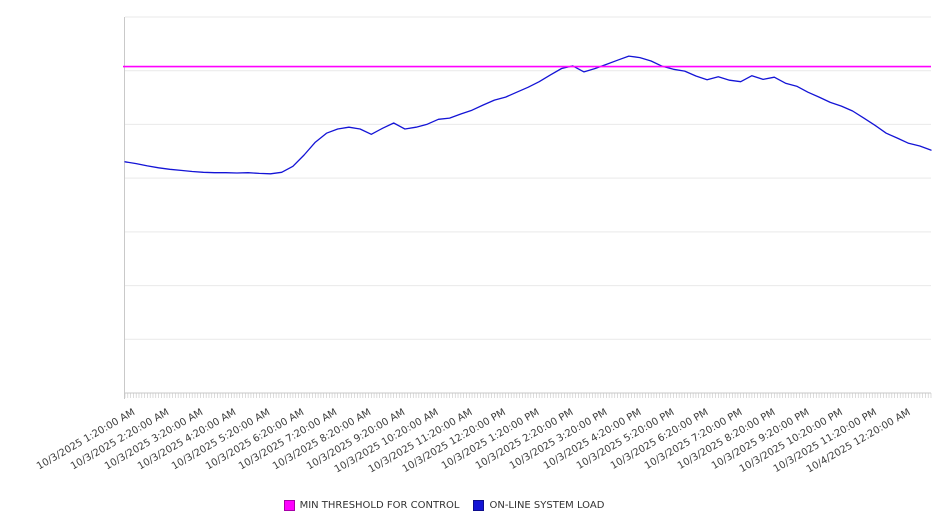 The image size is (946, 526). I want to click on legend-item-threshold: MIN THRESHOLD FOR CONTROL, so click(371, 505).